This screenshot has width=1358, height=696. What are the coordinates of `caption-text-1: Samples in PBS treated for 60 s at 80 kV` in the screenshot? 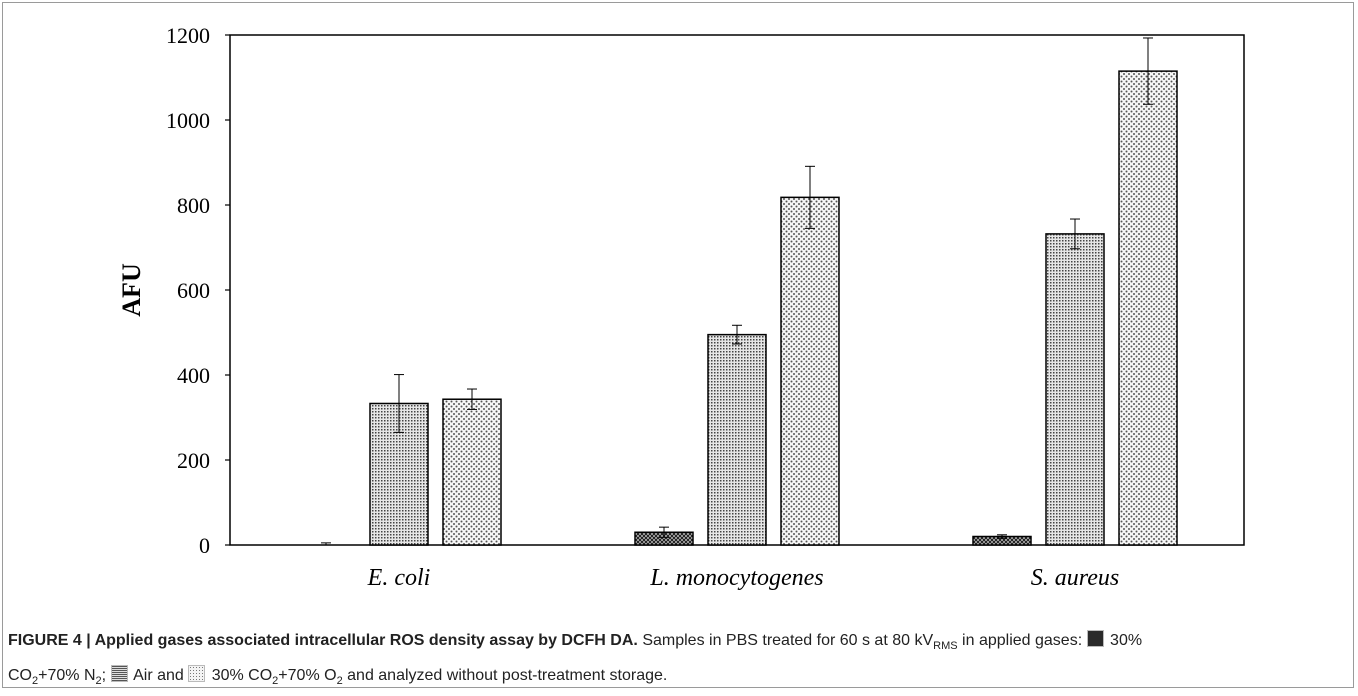 It's located at (788, 640).